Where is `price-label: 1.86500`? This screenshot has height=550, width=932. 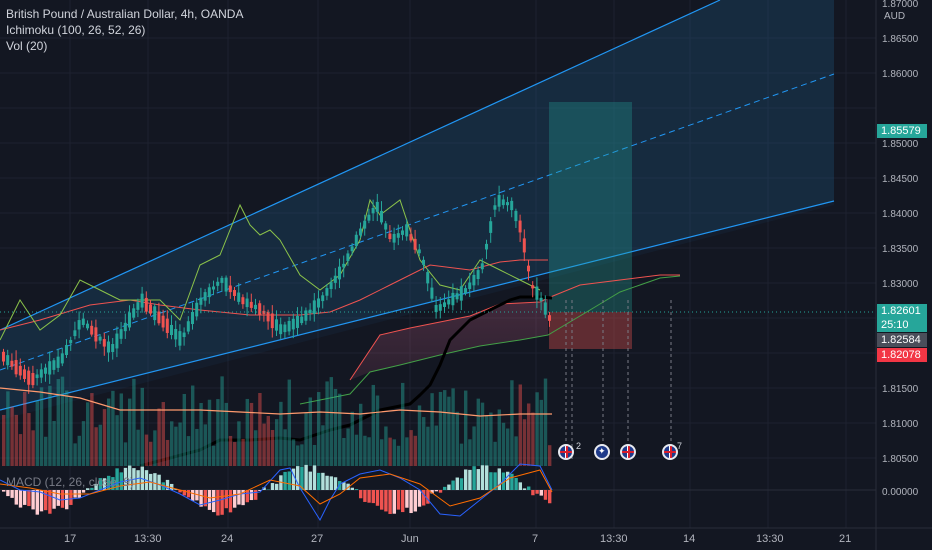
price-label: 1.86500 is located at coordinates (900, 39).